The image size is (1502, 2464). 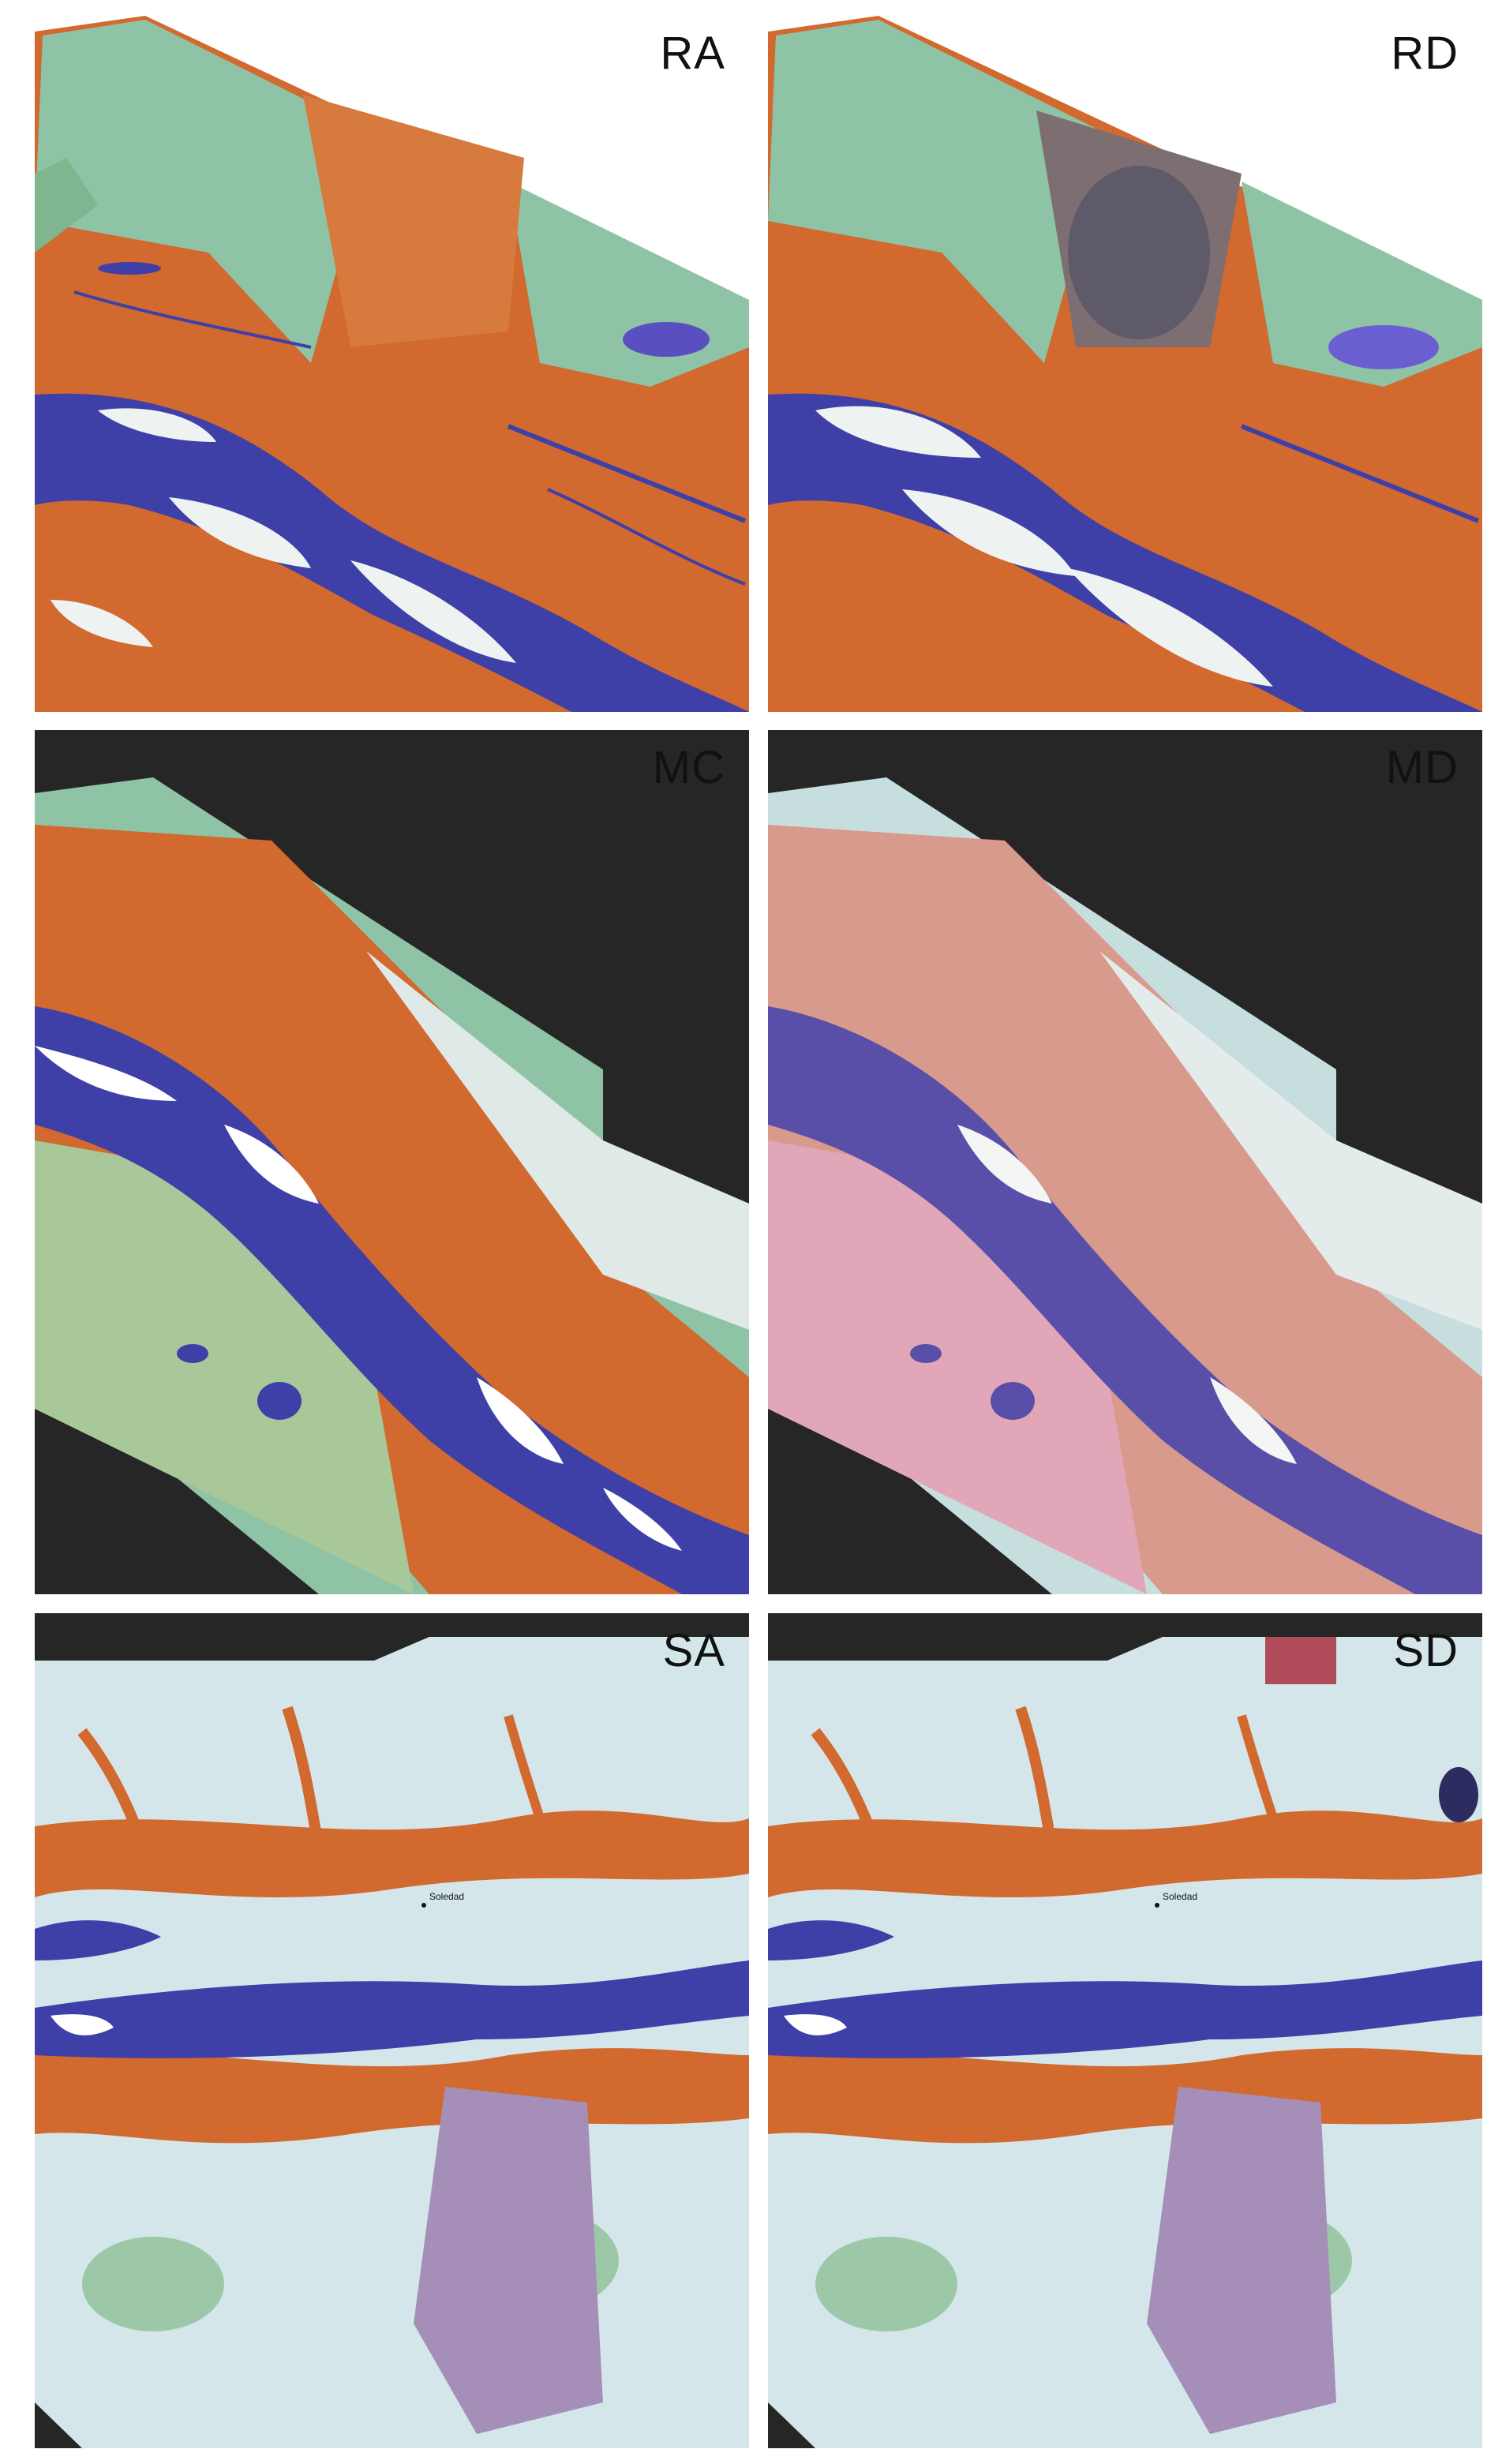 I want to click on satellite-image-ra, so click(x=392, y=364).